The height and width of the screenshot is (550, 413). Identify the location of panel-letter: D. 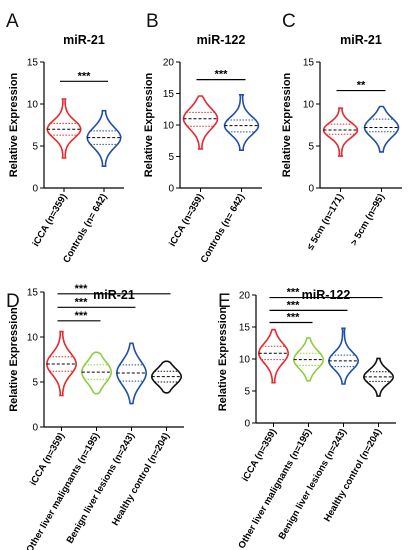
(13, 301).